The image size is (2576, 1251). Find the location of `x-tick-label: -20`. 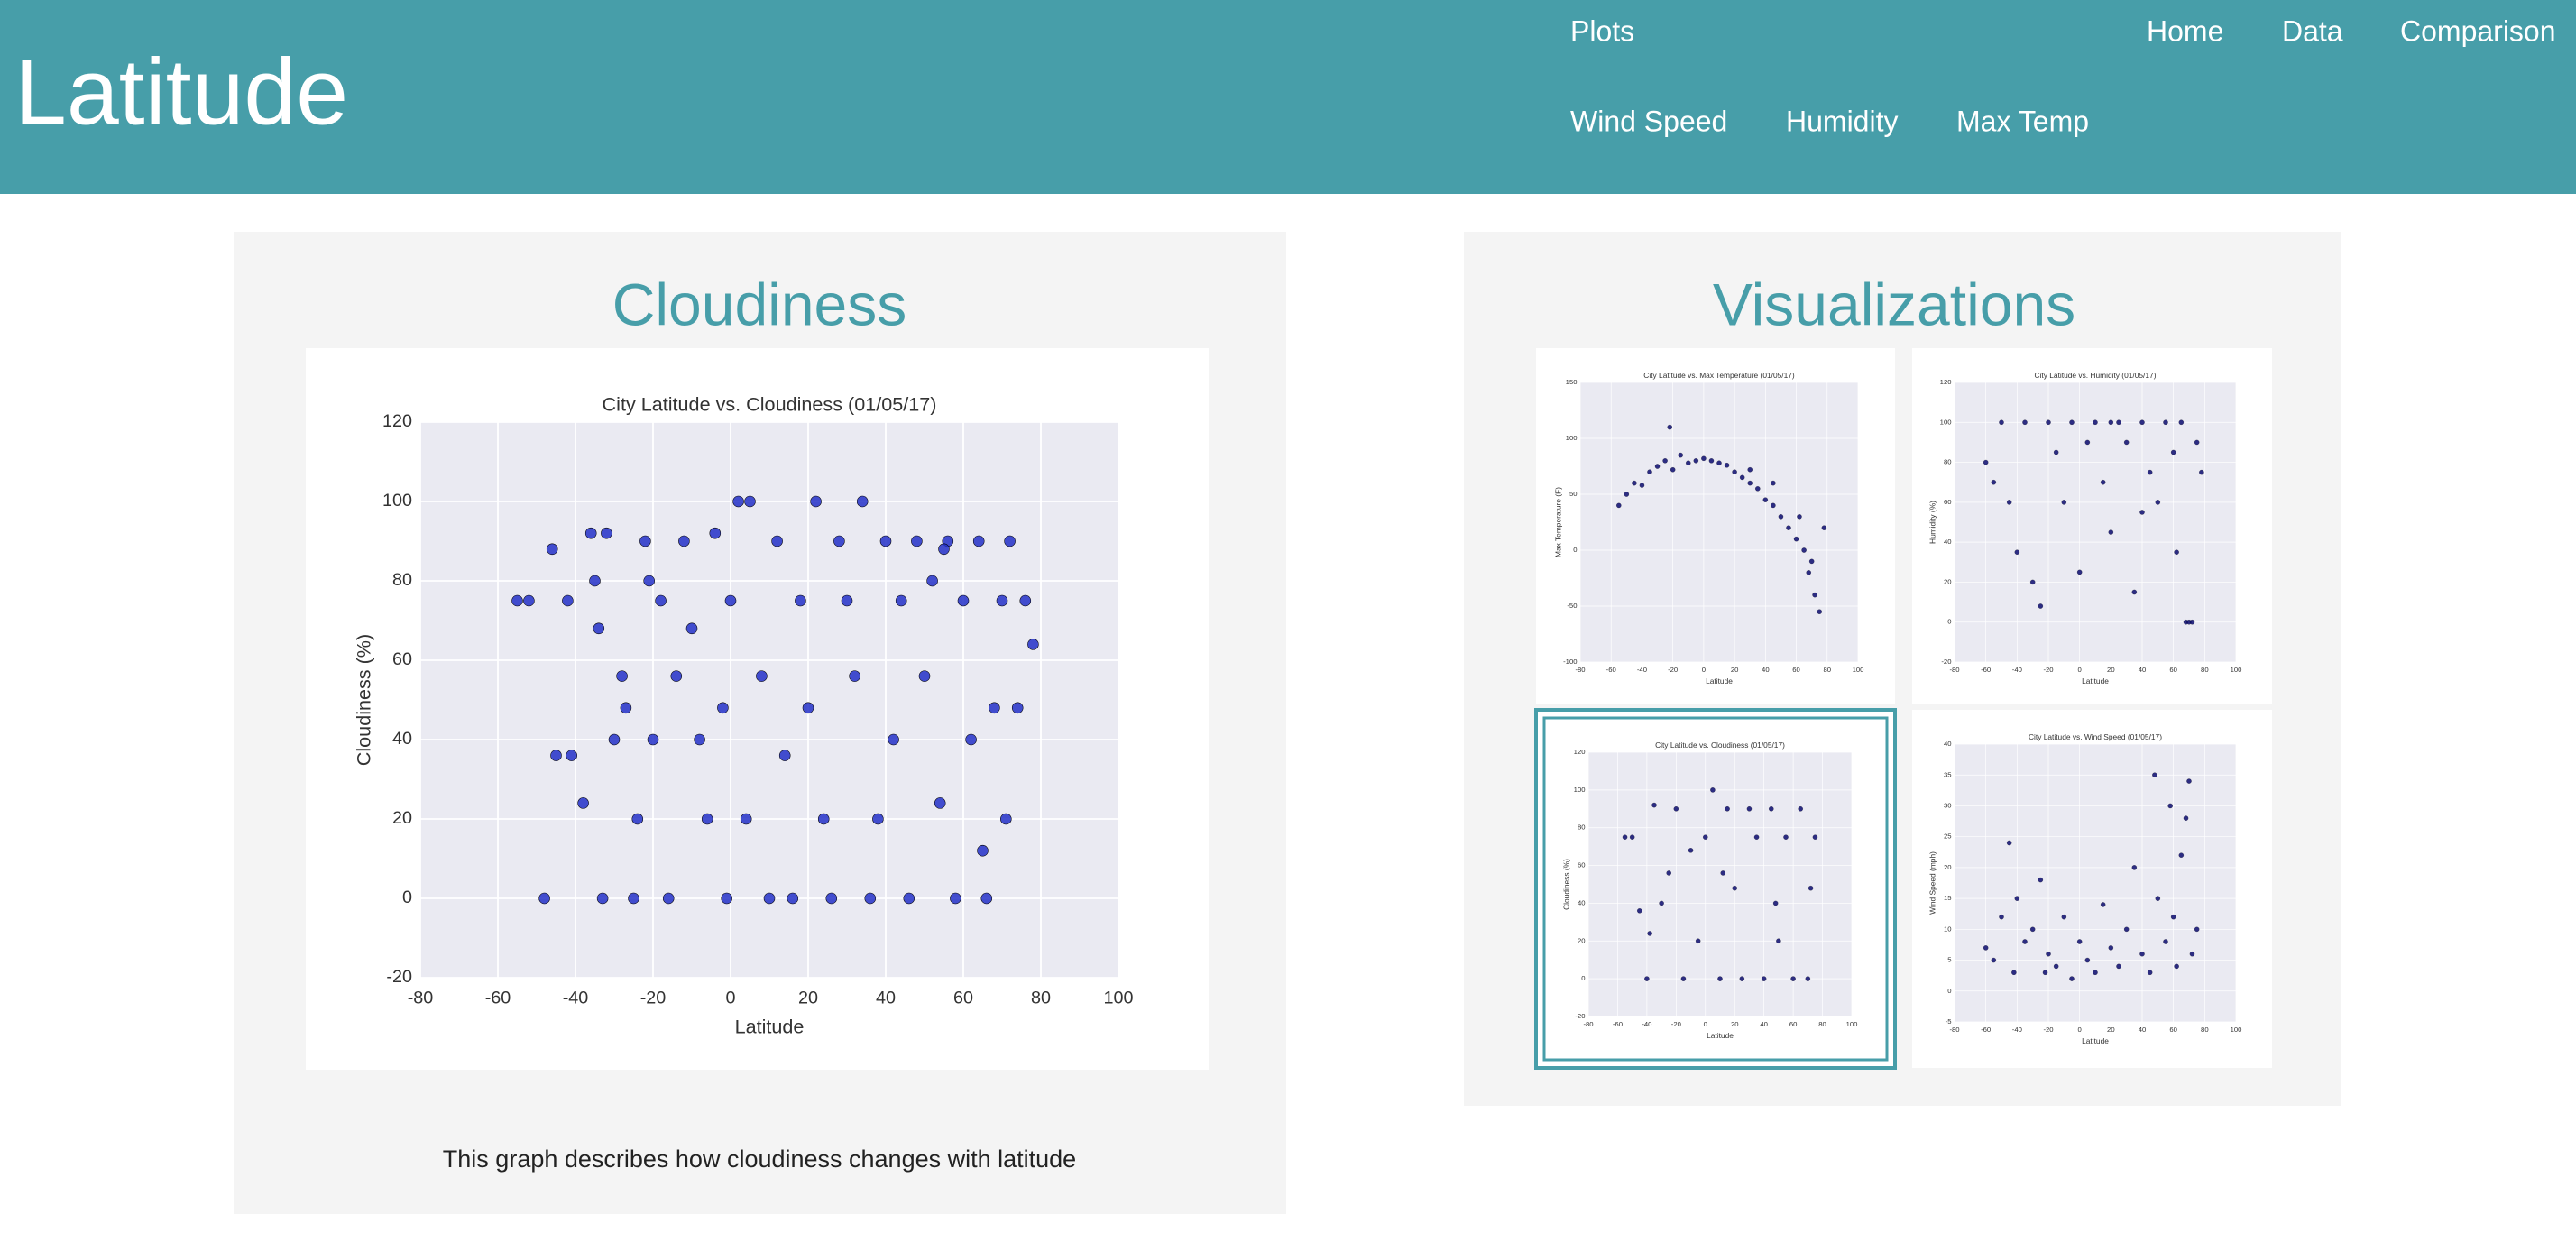

x-tick-label: -20 is located at coordinates (2048, 1030).